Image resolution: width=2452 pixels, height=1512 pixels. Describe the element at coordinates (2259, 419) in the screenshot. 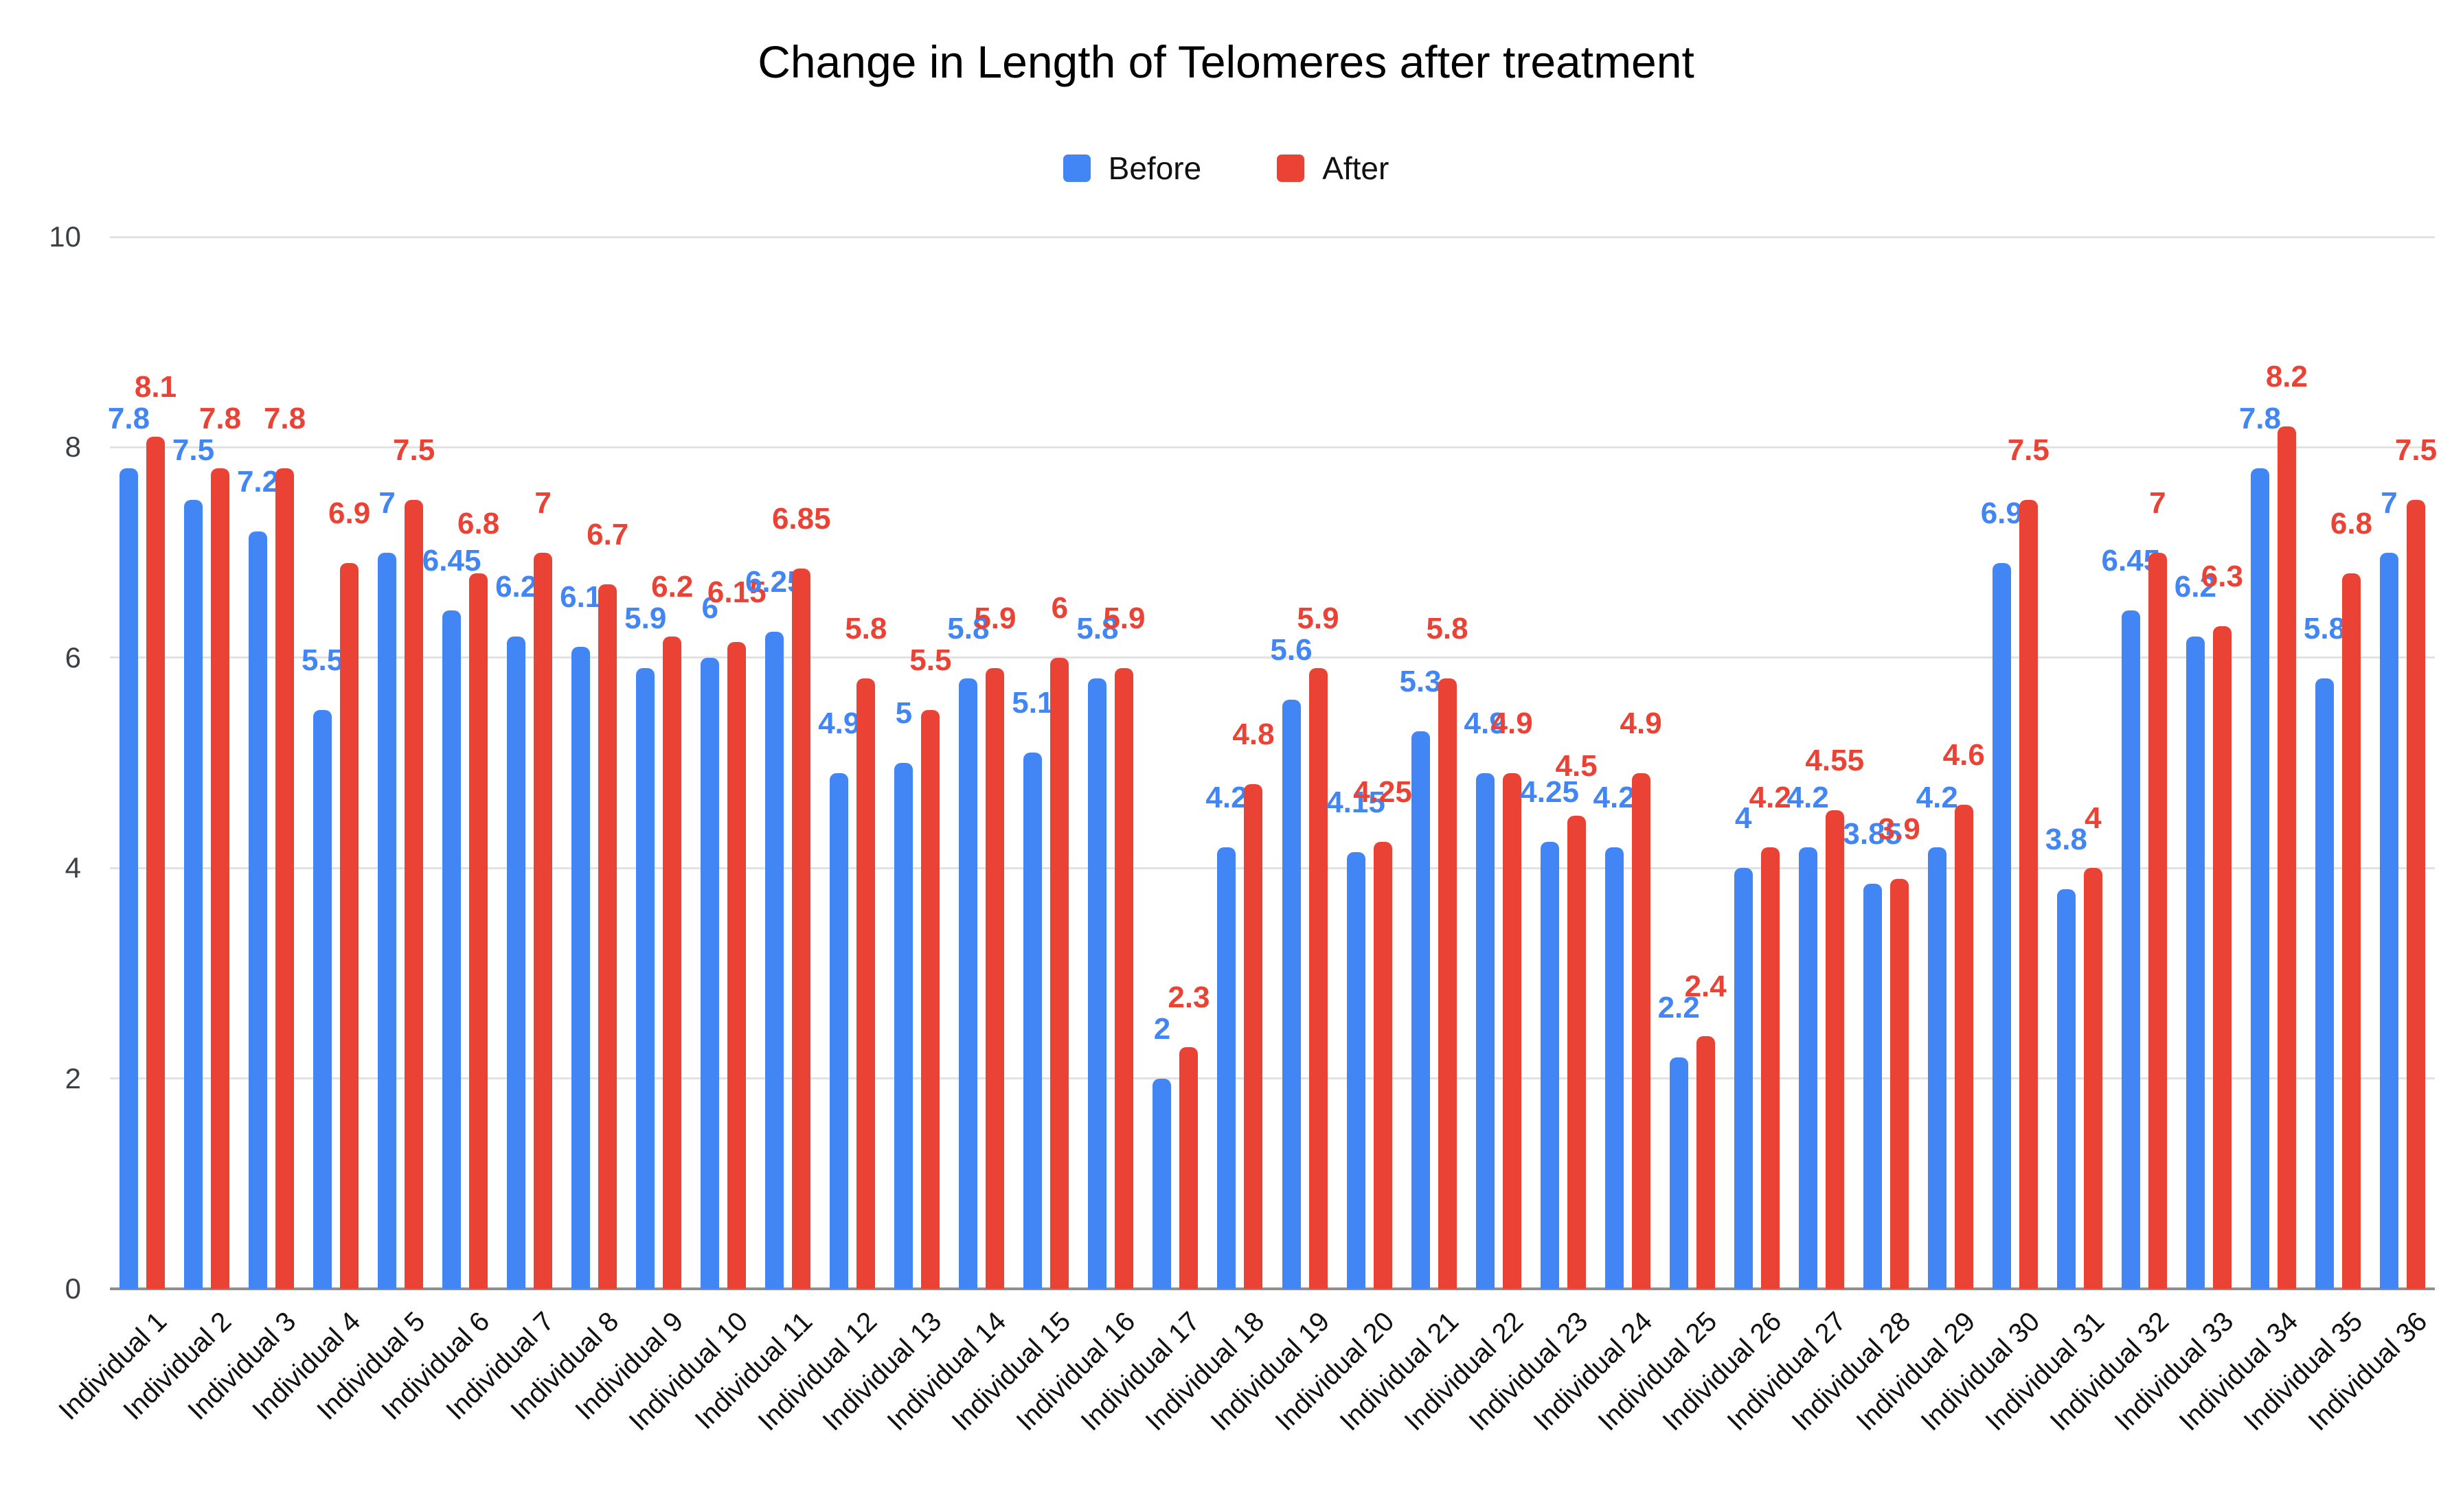

I see `bar-label-before-34: 7.8` at that location.